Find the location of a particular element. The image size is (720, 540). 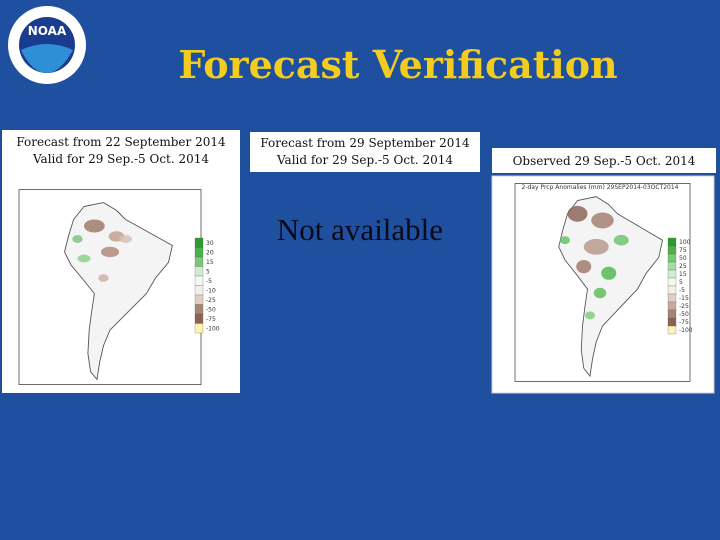

noaa-logo: NOAA is located at coordinates (47, 45).